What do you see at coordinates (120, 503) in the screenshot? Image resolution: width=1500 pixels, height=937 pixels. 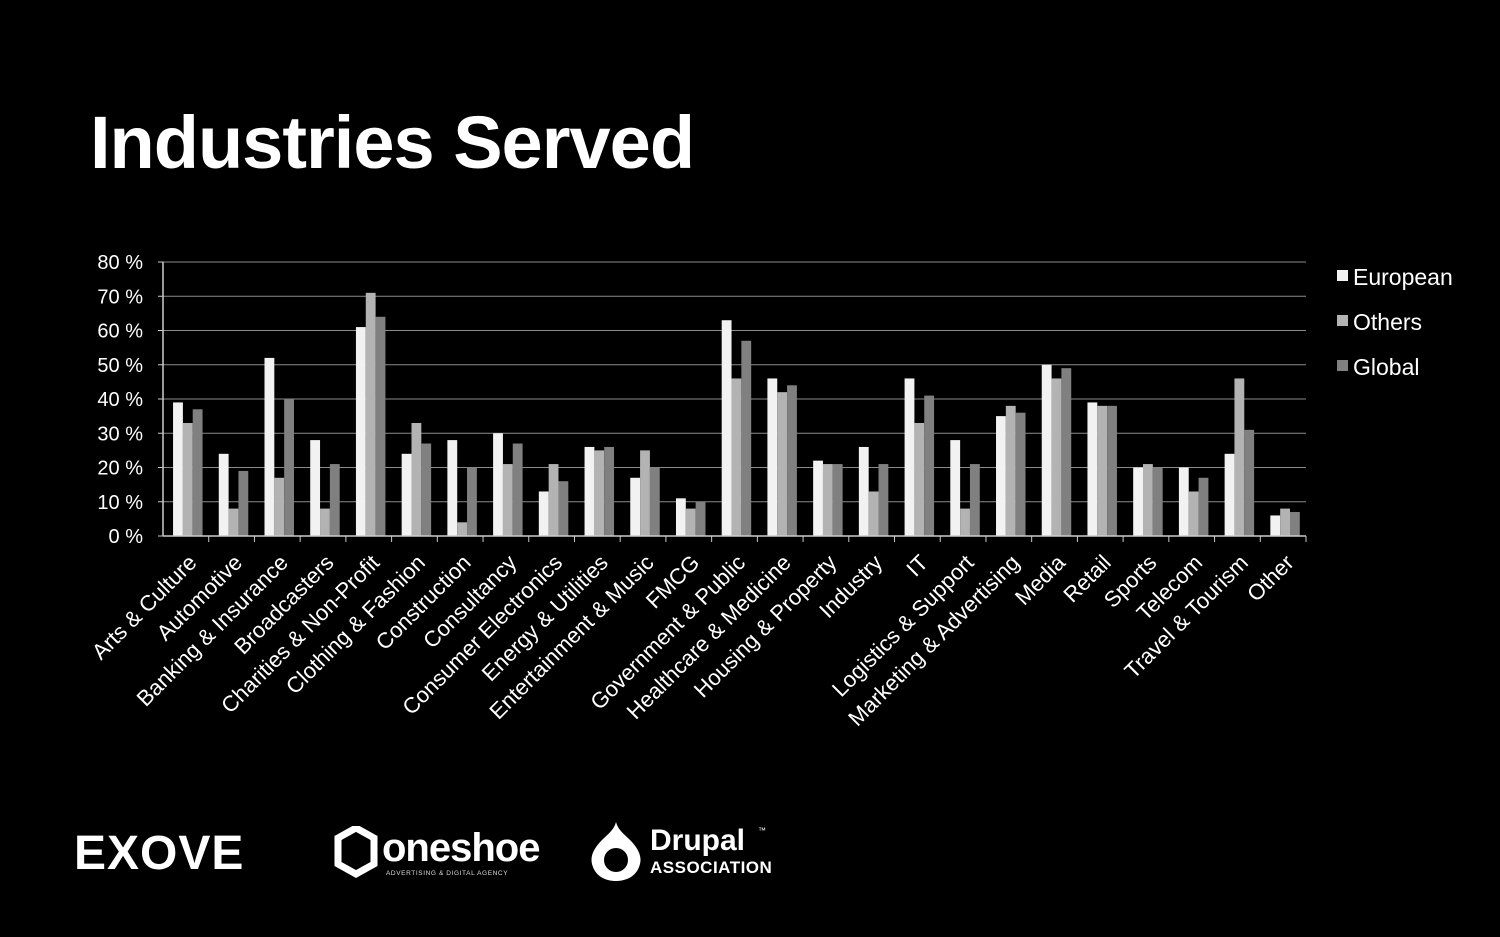 I see `y-tick-label: 10 %` at bounding box center [120, 503].